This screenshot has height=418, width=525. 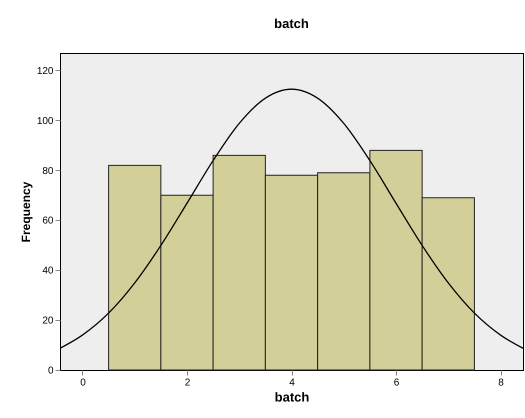 I want to click on y-tick-label: 120, so click(x=45, y=71).